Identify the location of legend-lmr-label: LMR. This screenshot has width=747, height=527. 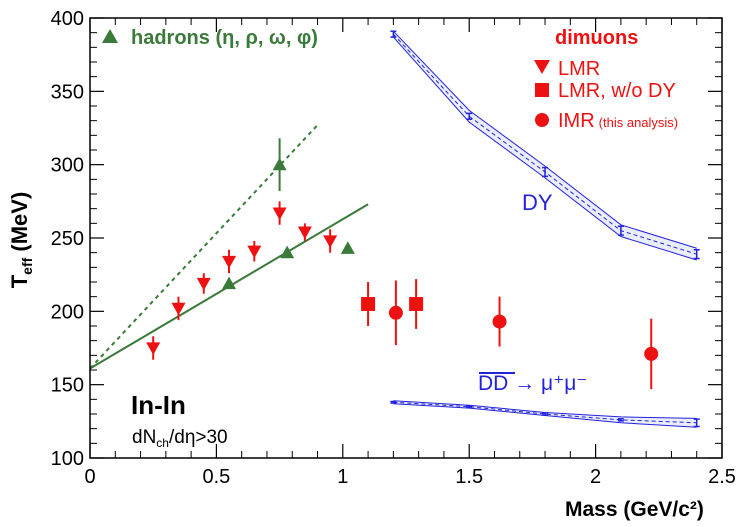
(579, 69).